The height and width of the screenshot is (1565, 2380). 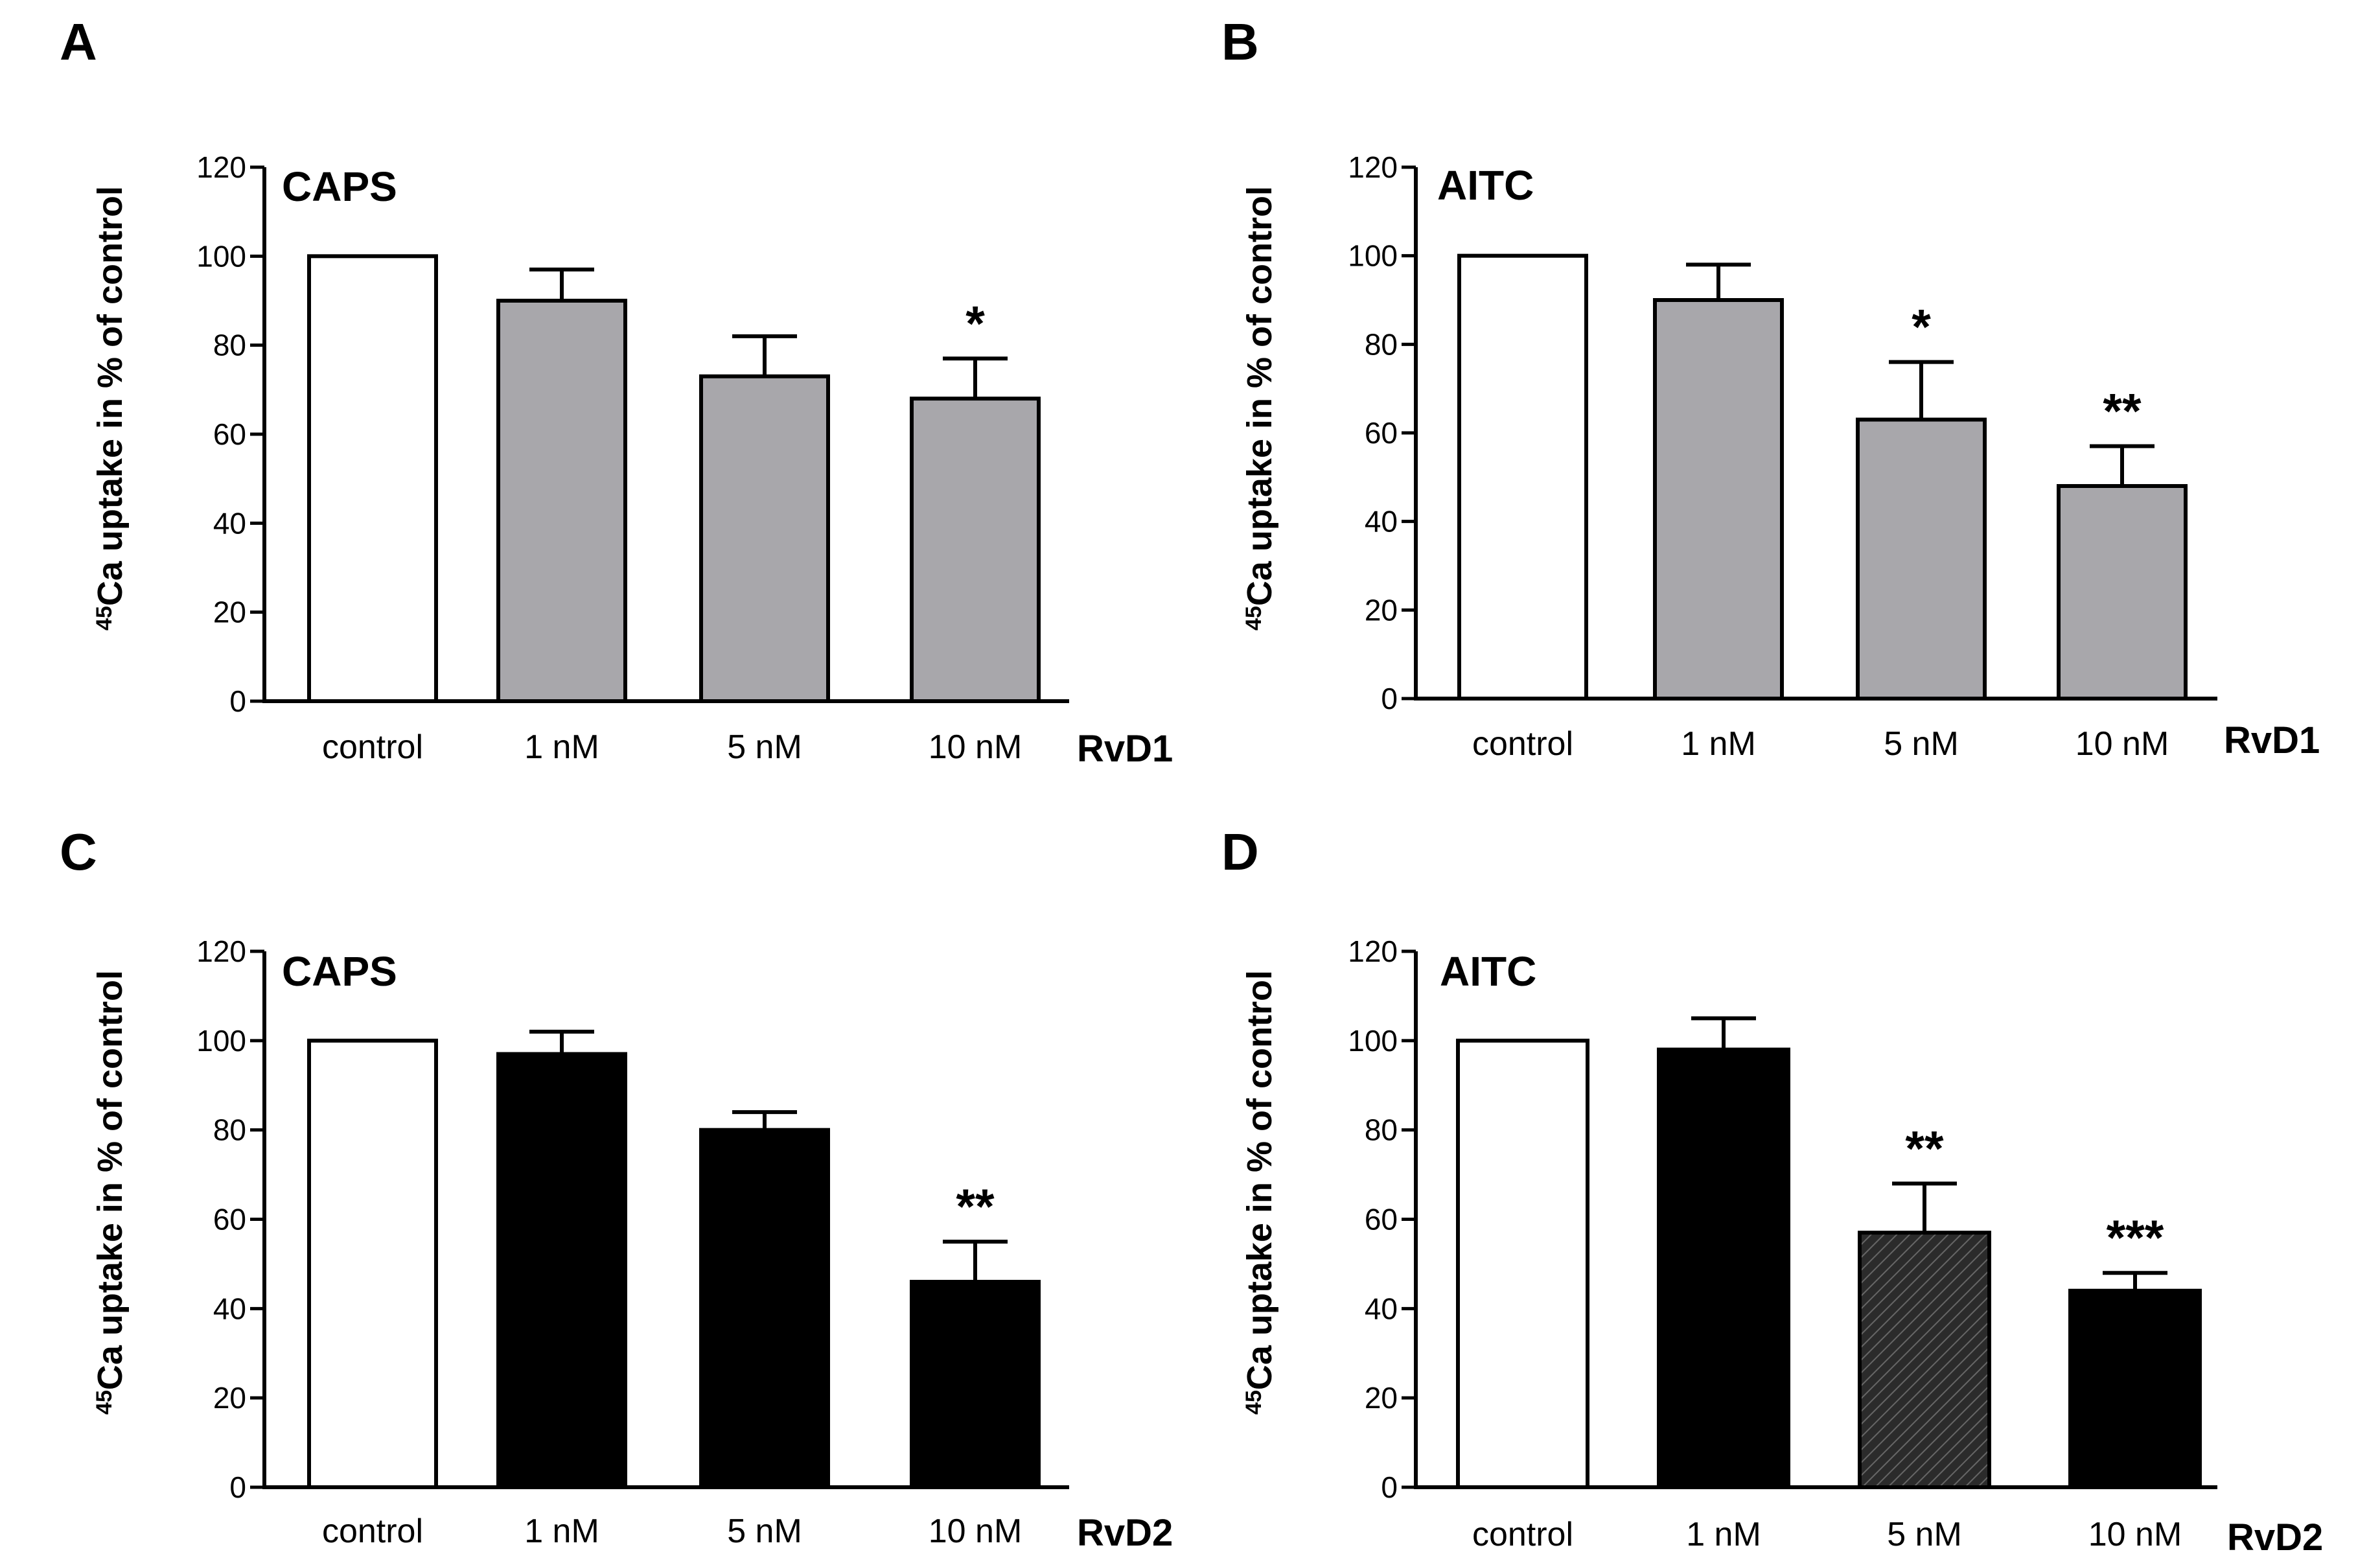 I want to click on panel-letter: B, so click(x=1240, y=42).